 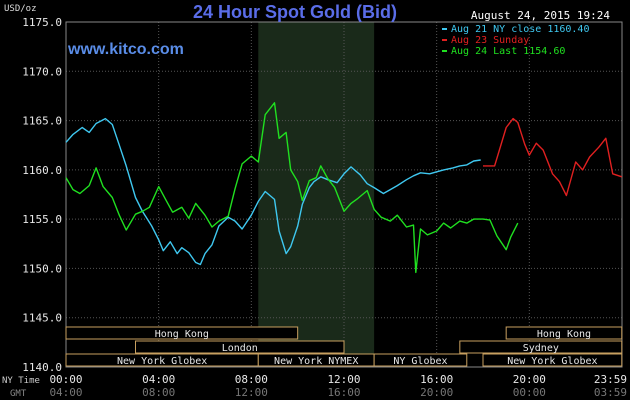 I want to click on x-tick-label-gmt: 04:00, so click(x=65, y=392).